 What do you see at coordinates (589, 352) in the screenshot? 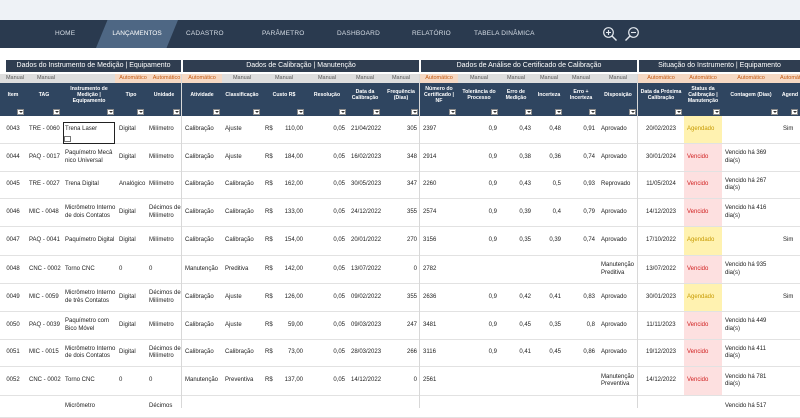
I see `cell-ei: 0,86` at bounding box center [589, 352].